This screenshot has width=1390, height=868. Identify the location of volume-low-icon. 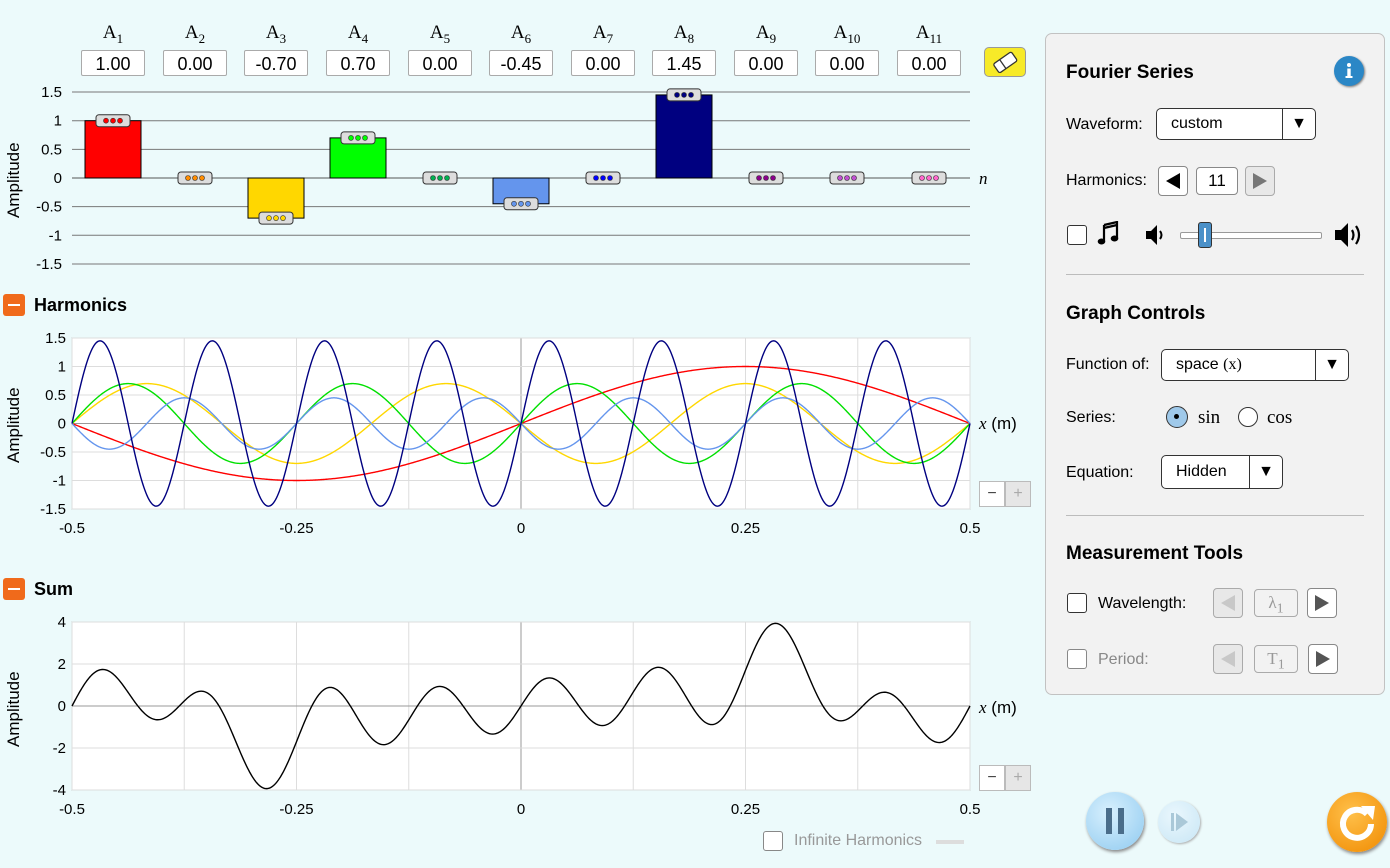
(1154, 235).